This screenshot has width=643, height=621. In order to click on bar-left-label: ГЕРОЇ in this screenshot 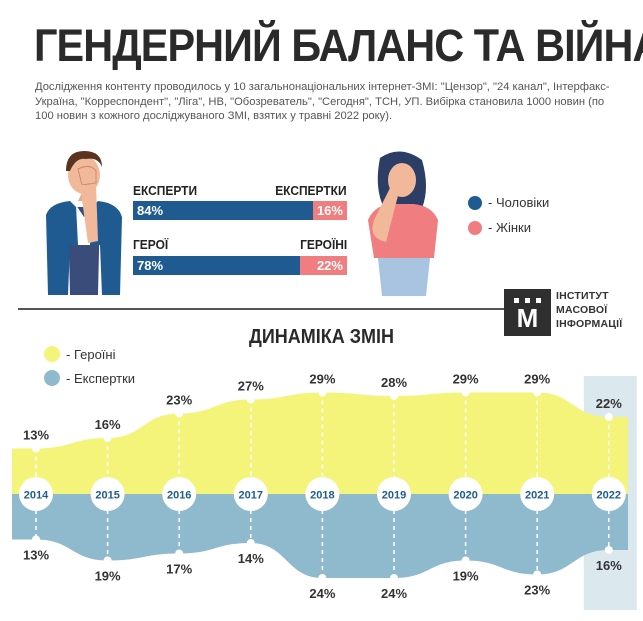, I will do `click(151, 244)`.